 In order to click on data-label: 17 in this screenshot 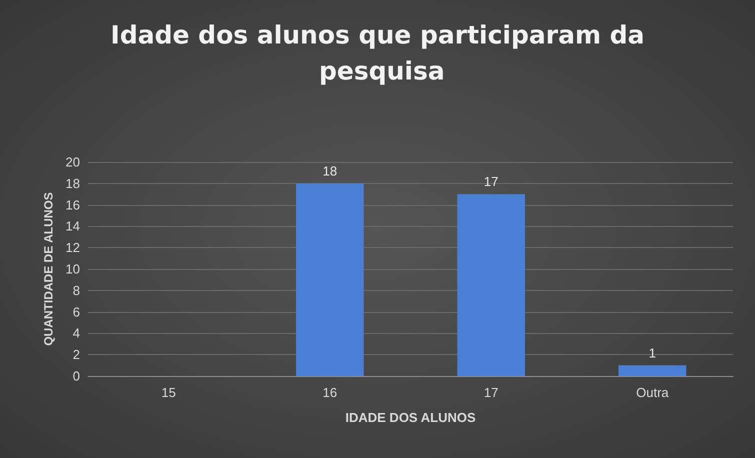, I will do `click(491, 182)`.